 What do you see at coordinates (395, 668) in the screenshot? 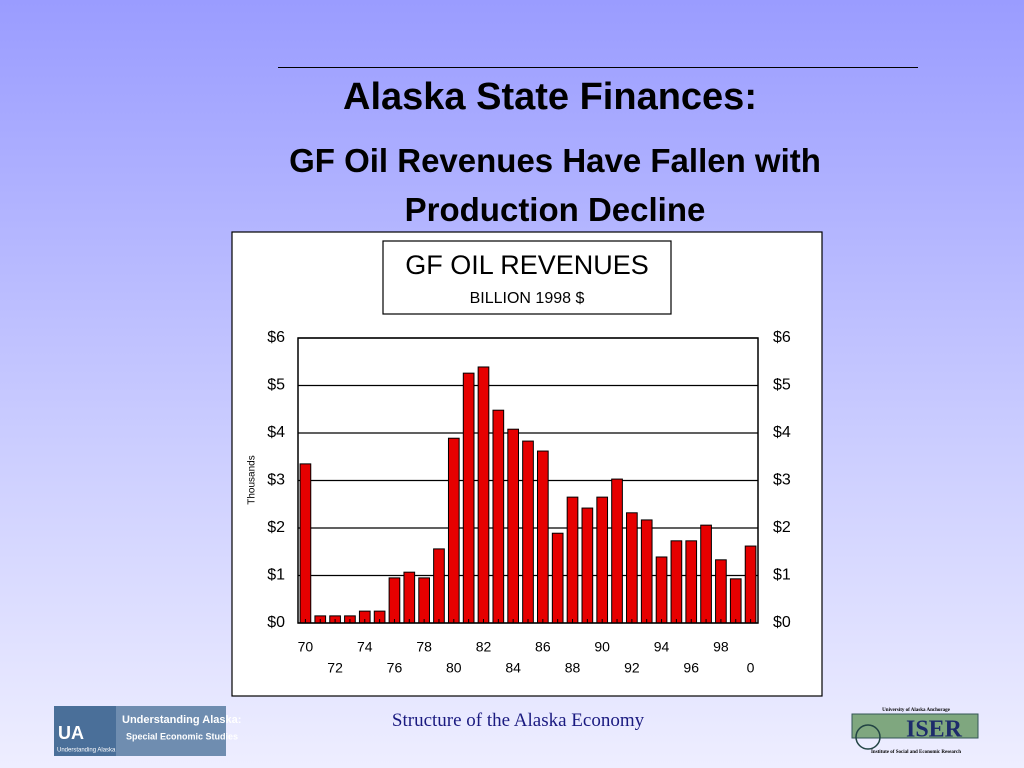
I see `x-tick-label: 76` at bounding box center [395, 668].